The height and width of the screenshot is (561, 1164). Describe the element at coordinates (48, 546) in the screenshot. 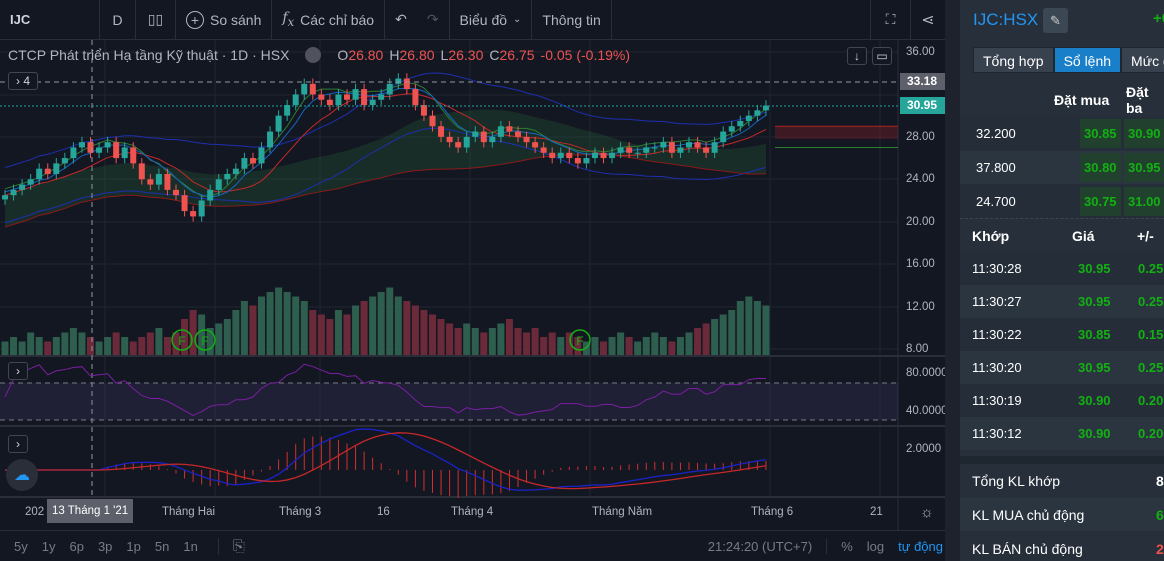

I see `range-1y: 1y` at that location.